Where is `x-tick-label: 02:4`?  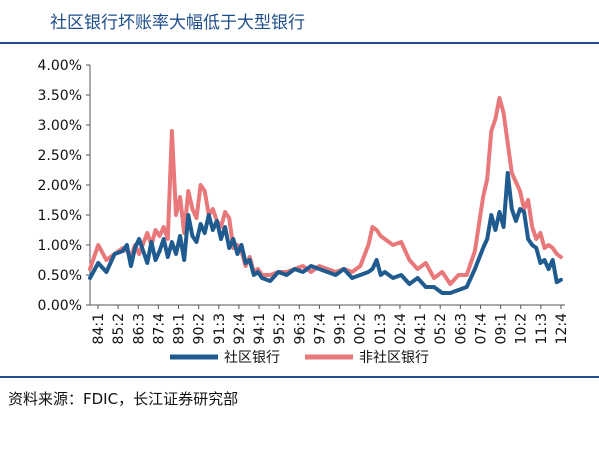
x-tick-label: 02:4 is located at coordinates (401, 329).